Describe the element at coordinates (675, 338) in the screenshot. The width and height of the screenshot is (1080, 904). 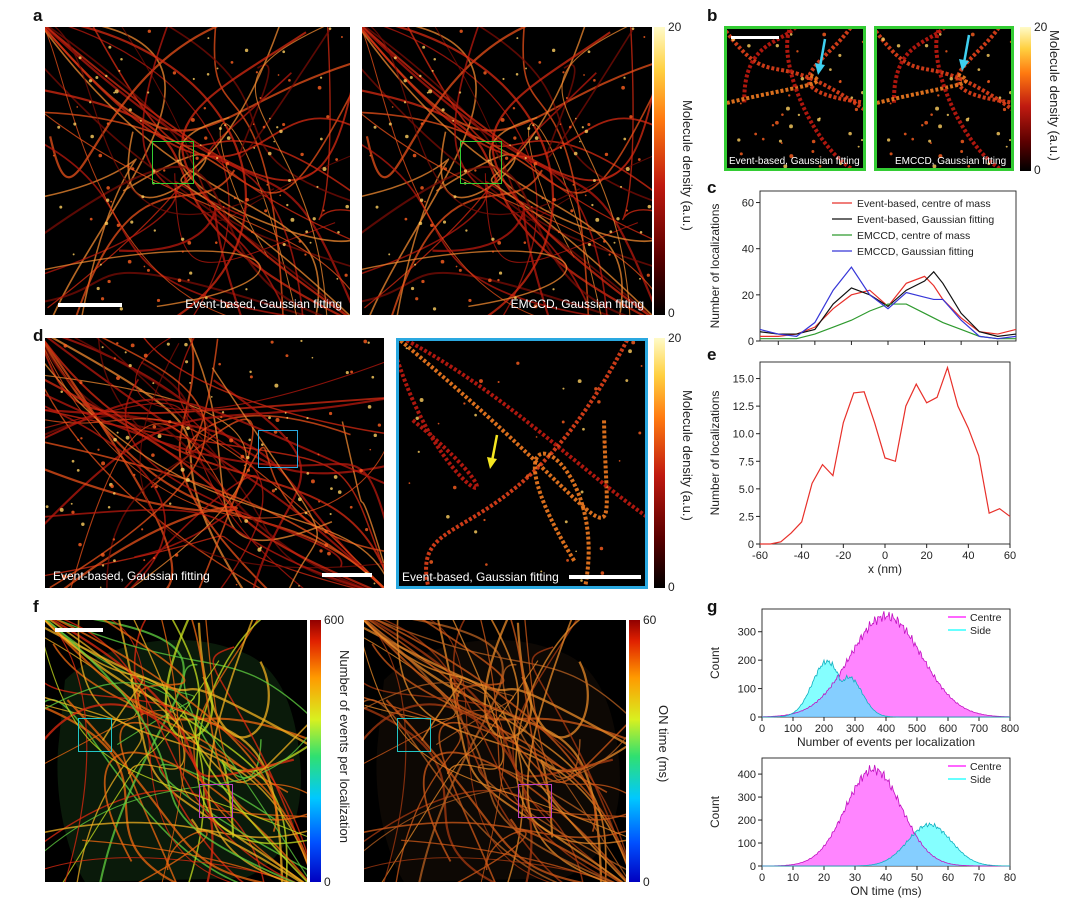
I see `colorbar-max: 20` at that location.